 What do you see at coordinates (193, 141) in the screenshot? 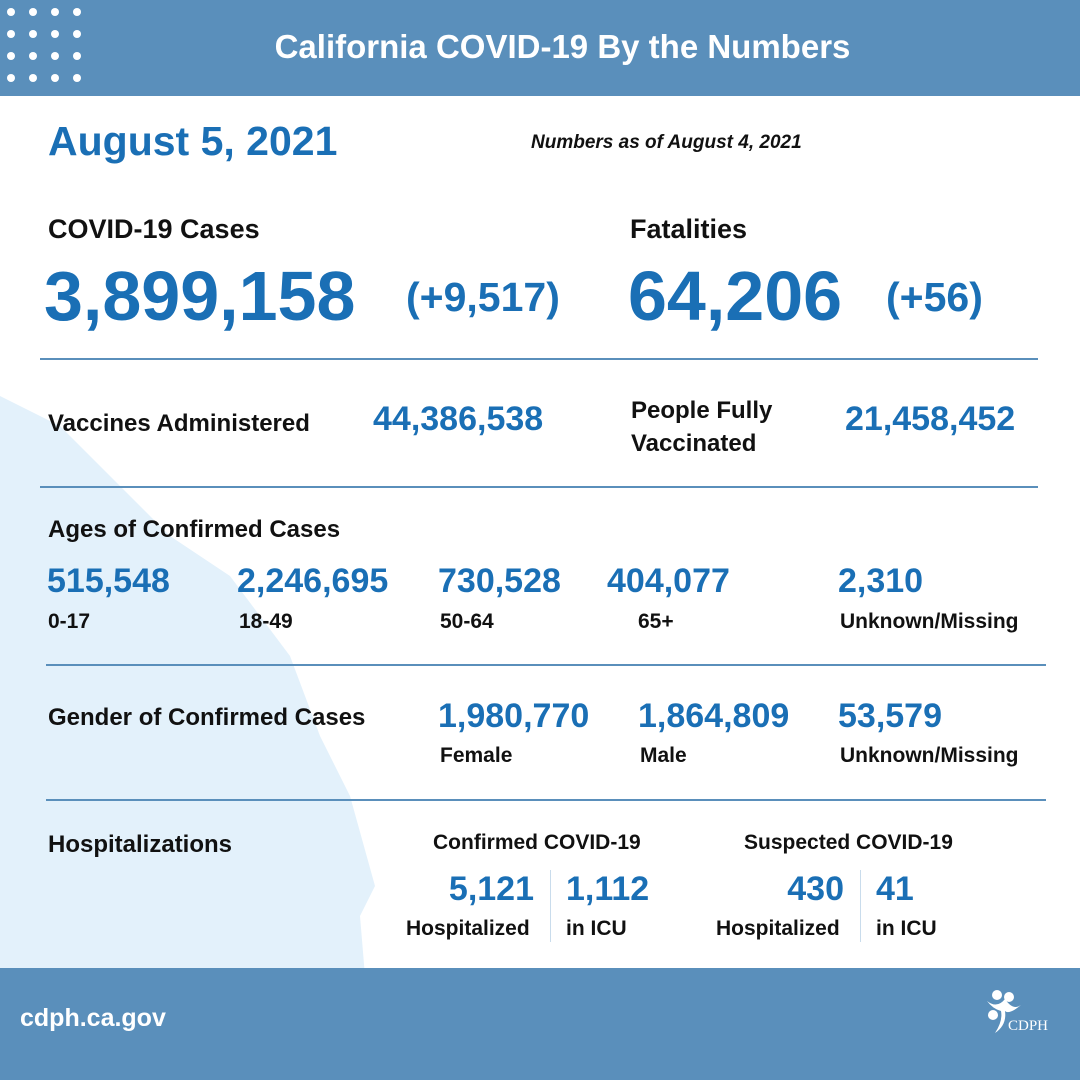
I see `report-date: August 5, 2021` at bounding box center [193, 141].